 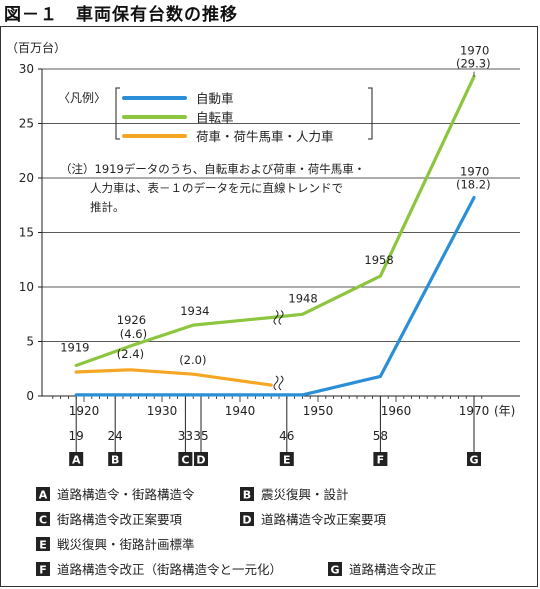 I want to click on event-letter: B, so click(x=115, y=460).